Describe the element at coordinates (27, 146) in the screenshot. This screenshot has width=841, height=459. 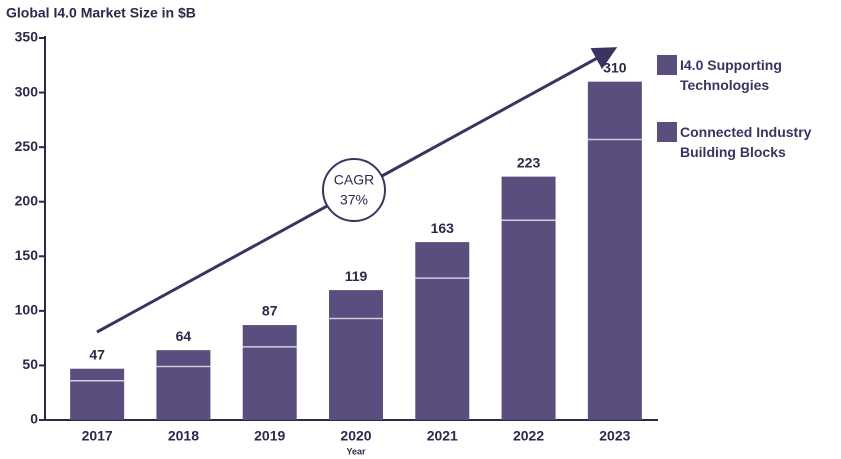
I see `y-tick-label: 250` at that location.